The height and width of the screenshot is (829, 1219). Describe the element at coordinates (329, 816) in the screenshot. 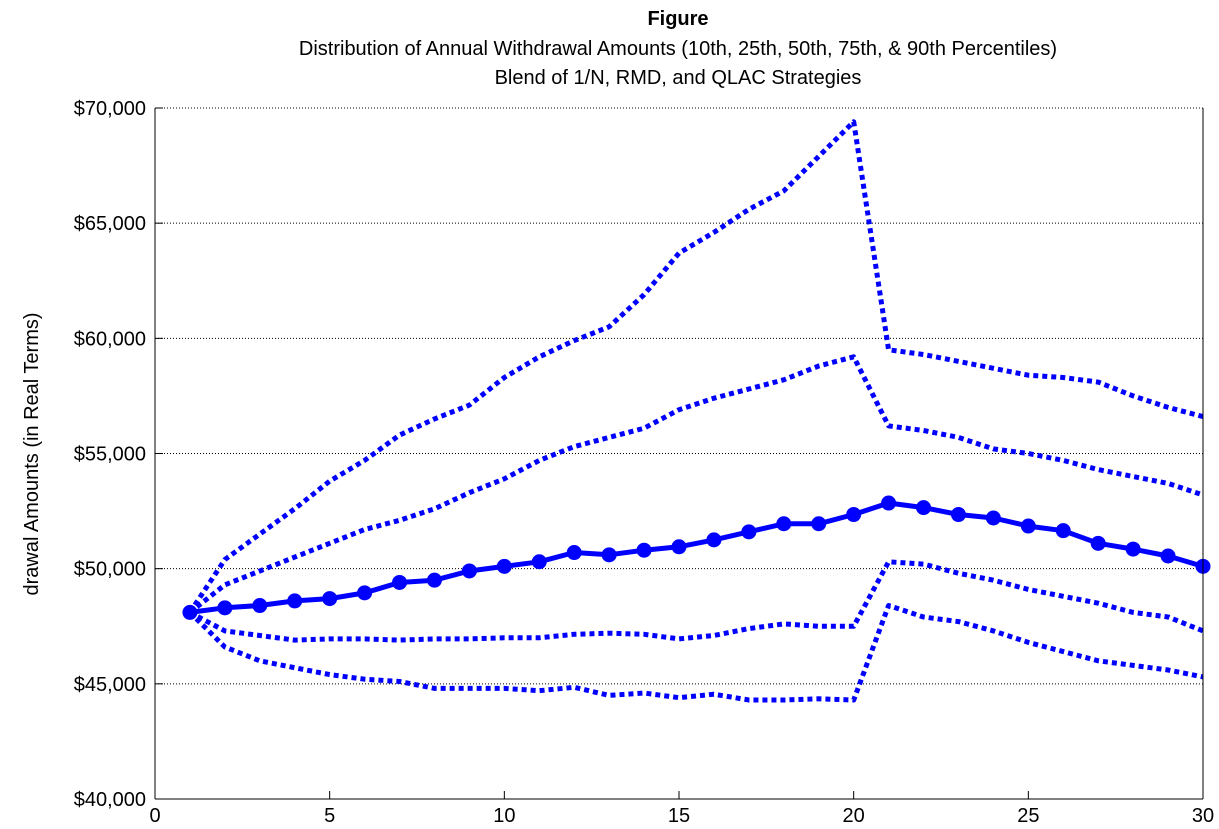

I see `x-tick-label-1: 5` at that location.